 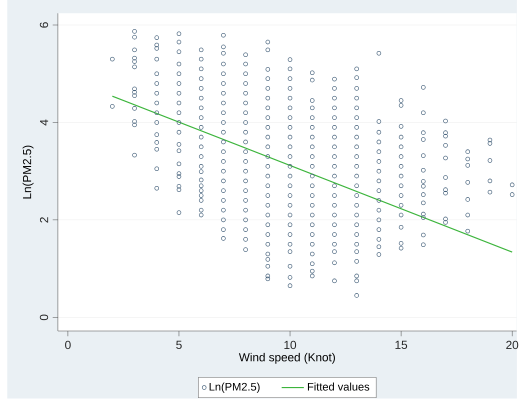 What do you see at coordinates (290, 345) in the screenshot?
I see `x-tick-label: 10` at bounding box center [290, 345].